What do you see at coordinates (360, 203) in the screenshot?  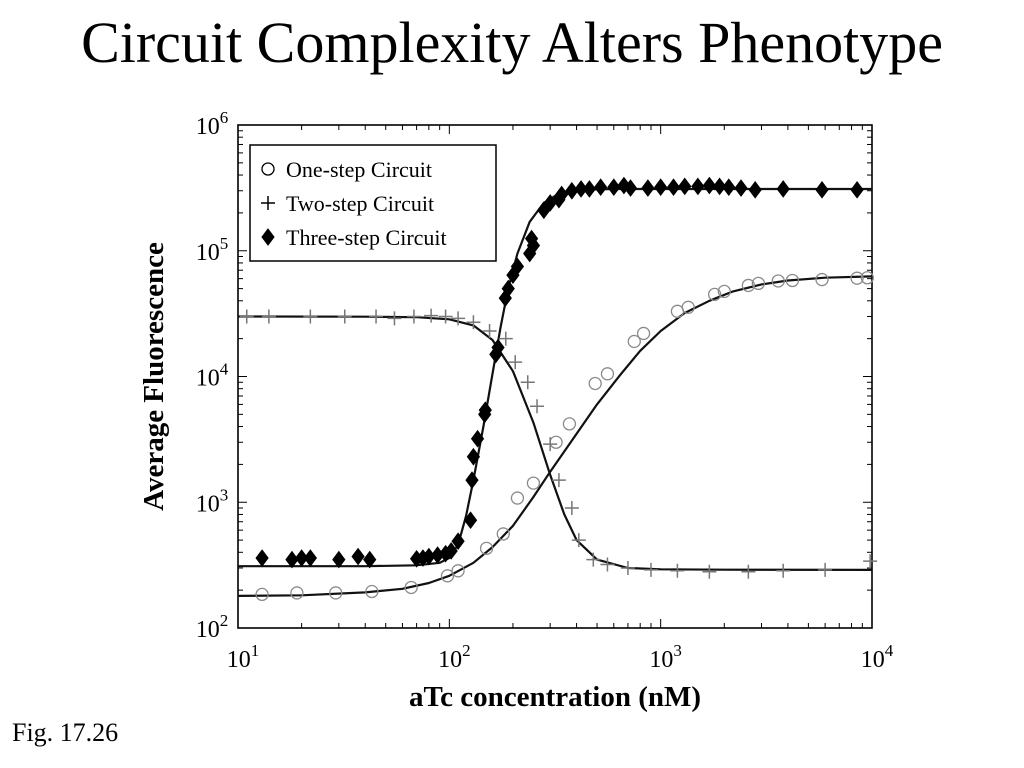 I see `legend-label: Two-step Circuit` at bounding box center [360, 203].